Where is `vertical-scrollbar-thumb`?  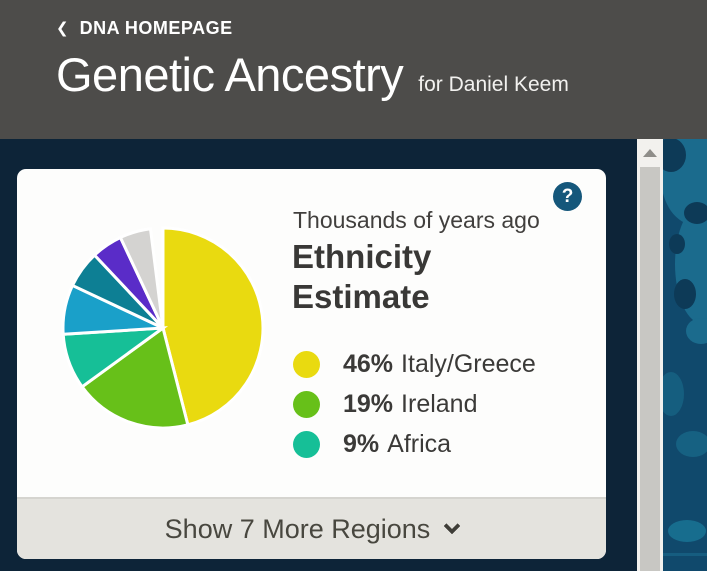
vertical-scrollbar-thumb is located at coordinates (650, 369).